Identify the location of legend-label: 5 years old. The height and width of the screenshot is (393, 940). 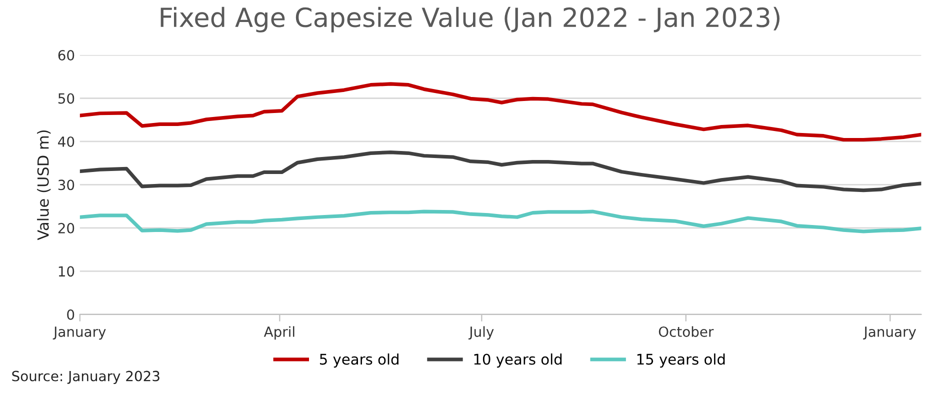
(359, 360).